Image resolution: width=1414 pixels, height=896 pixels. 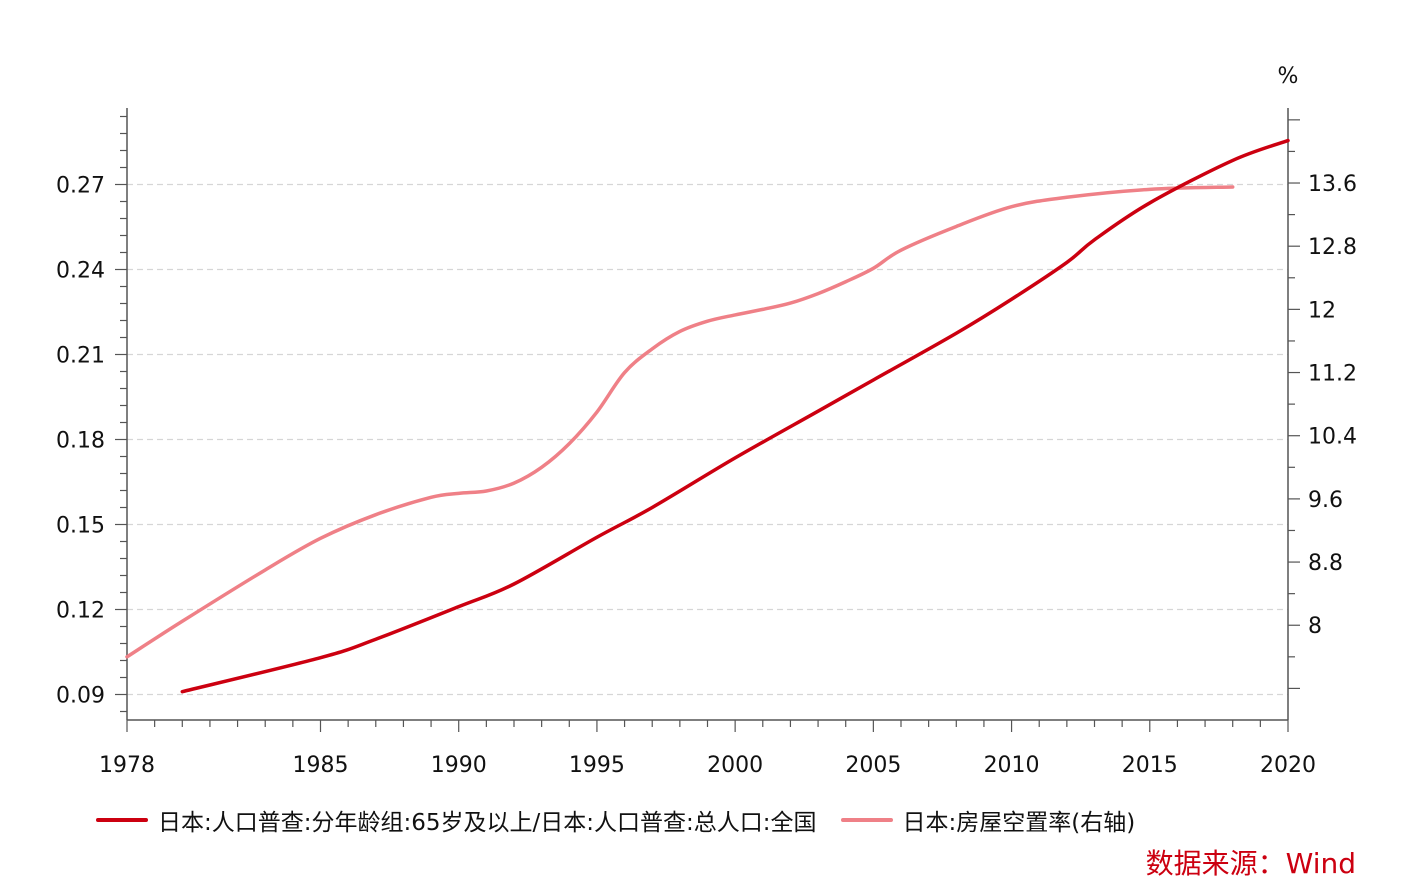 What do you see at coordinates (1288, 76) in the screenshot?
I see `right-axis-unit: %` at bounding box center [1288, 76].